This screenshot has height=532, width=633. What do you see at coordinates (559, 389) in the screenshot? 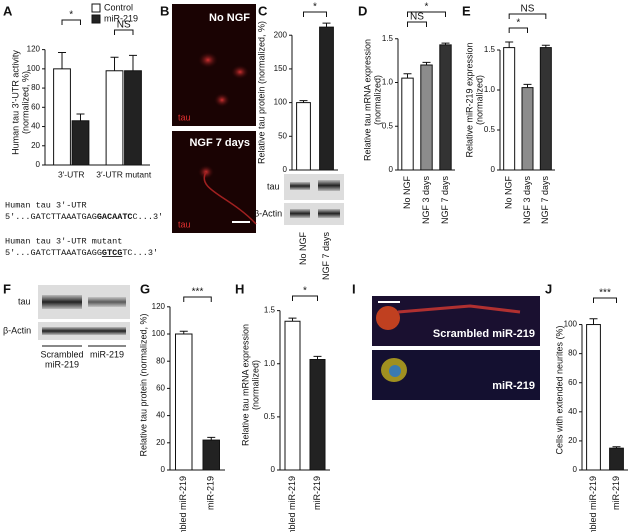
I see `y-axis-label: Cells with extended neurites (%)` at bounding box center [559, 389].